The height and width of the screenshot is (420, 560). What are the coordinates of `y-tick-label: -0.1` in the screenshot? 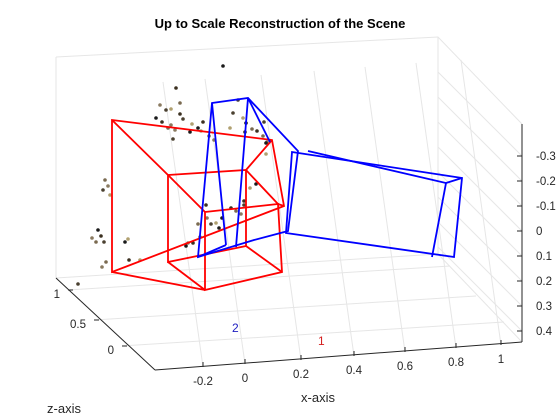 It's located at (546, 207).